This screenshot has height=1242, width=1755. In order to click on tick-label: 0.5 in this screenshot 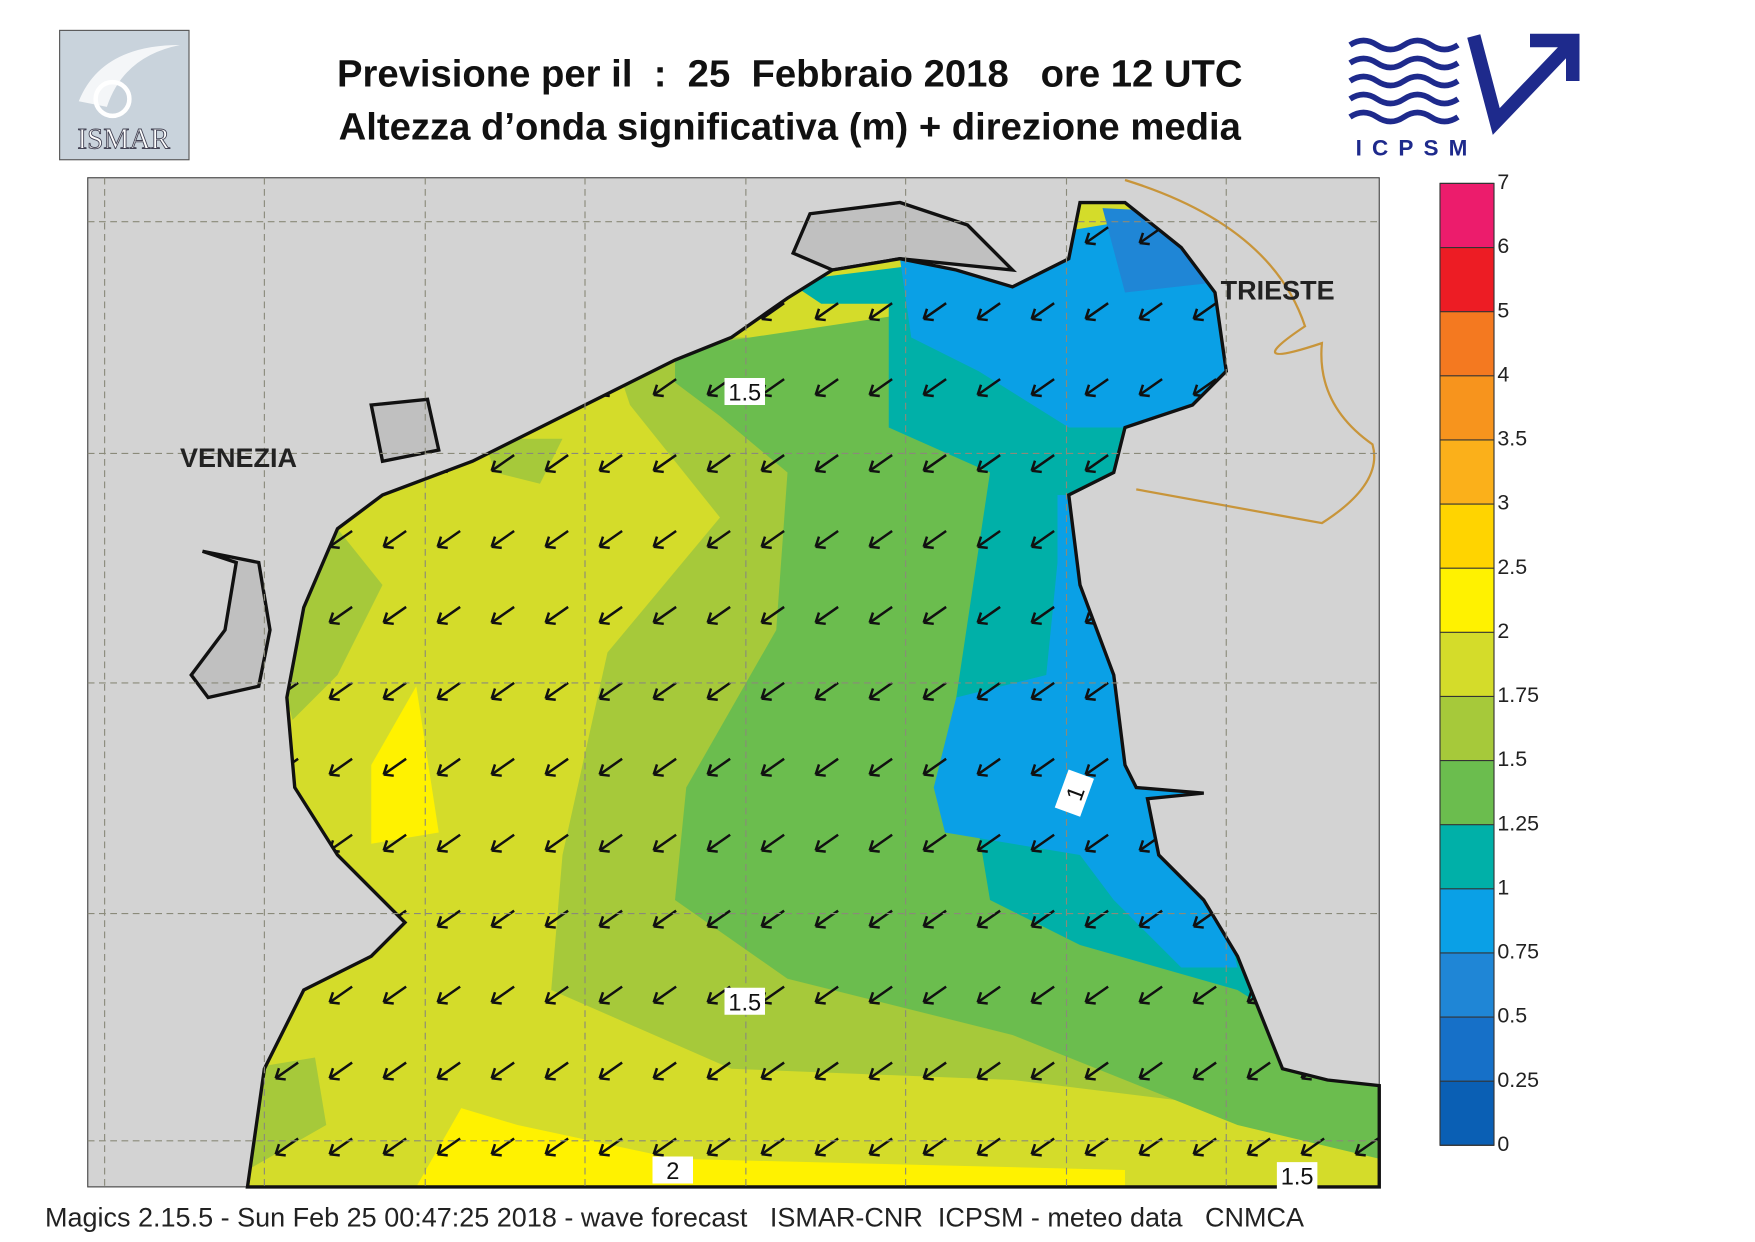, I will do `click(1512, 1016)`.